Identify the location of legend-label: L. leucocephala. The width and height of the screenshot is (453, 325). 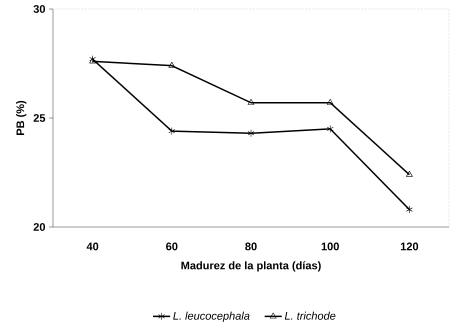
(211, 317).